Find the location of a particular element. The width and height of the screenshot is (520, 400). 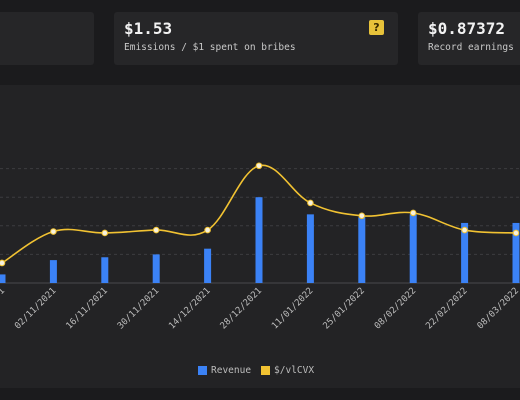

x-tick-label: 25/01/2022 is located at coordinates (344, 308).